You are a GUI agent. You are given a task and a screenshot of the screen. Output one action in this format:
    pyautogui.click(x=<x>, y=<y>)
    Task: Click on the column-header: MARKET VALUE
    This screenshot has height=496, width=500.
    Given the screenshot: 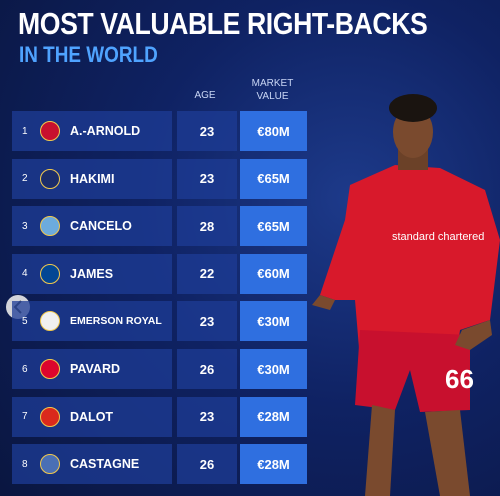 What is the action you would take?
    pyautogui.click(x=272, y=90)
    